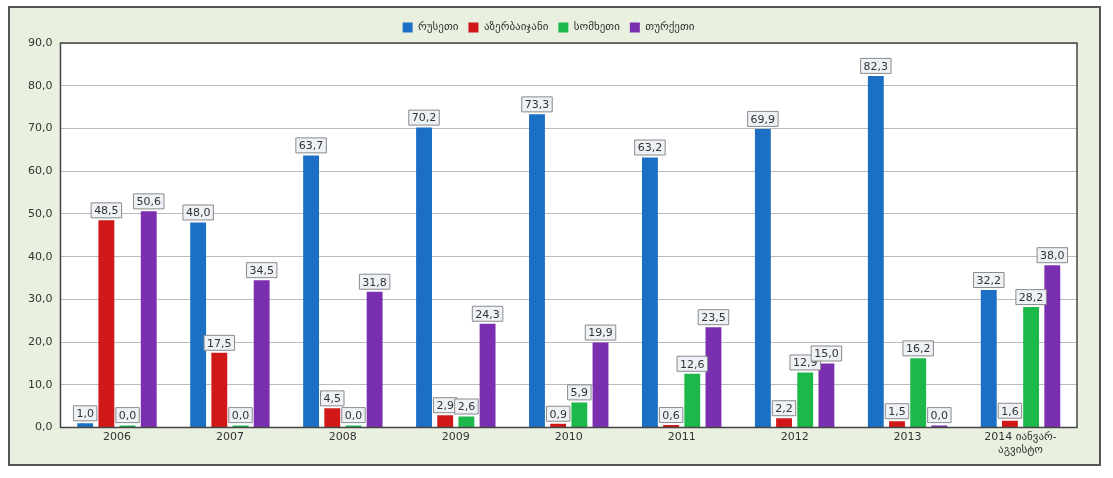  I want to click on x-tick-label: 2013, so click(907, 437).